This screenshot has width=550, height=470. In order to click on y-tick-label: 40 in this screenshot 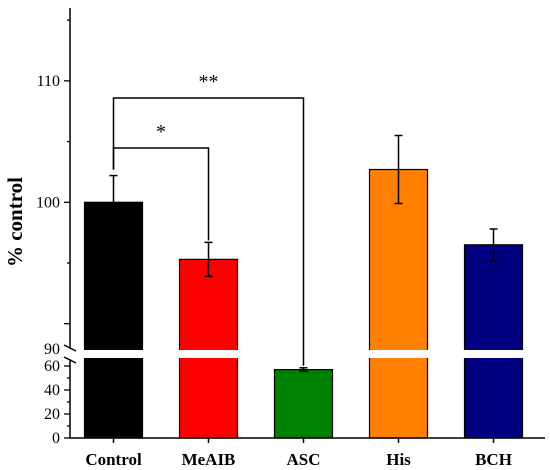, I will do `click(52, 390)`.